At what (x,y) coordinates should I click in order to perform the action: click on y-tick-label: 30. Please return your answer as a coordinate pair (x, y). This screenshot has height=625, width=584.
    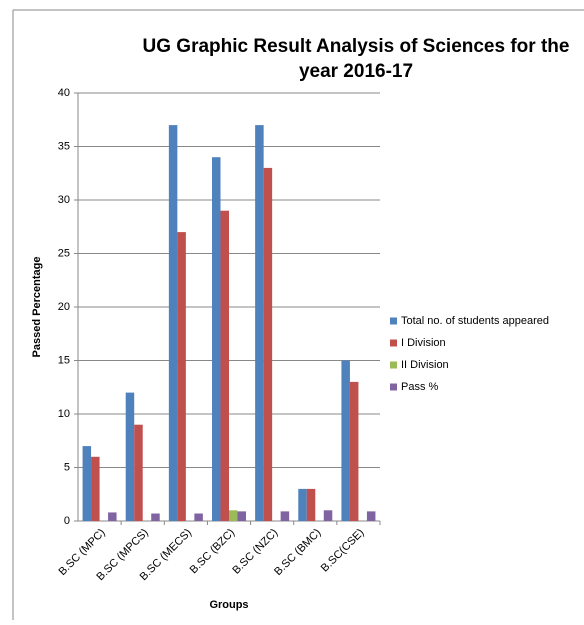
    Looking at the image, I should click on (64, 200).